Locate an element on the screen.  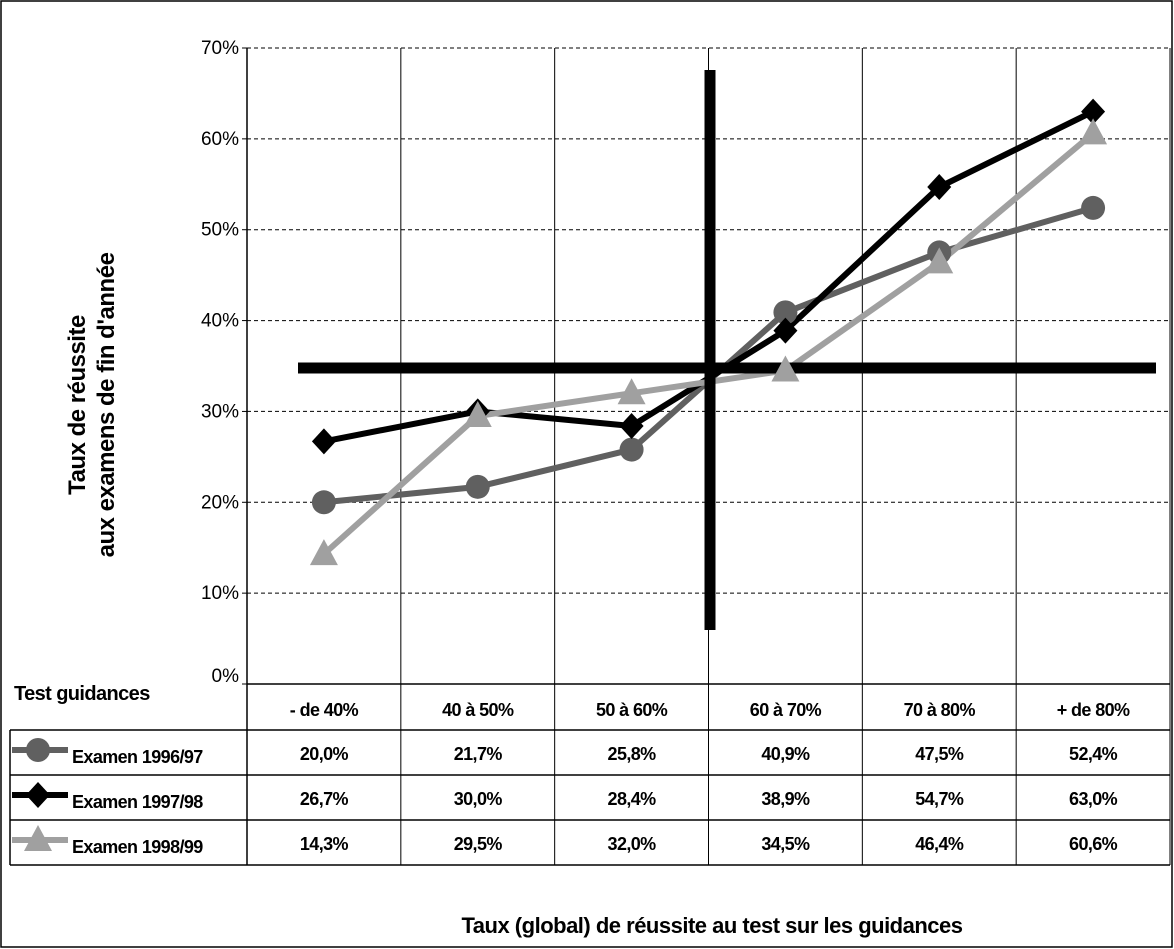
table-value: 14,3% is located at coordinates (324, 844).